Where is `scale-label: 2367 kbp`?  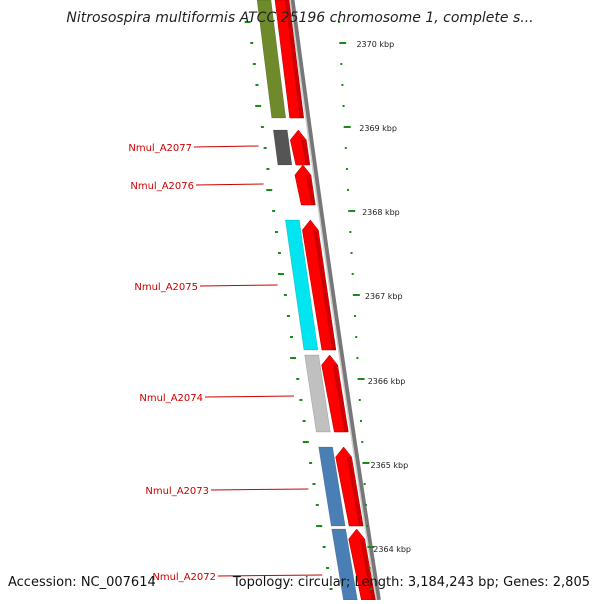 scale-label: 2367 kbp is located at coordinates (384, 296).